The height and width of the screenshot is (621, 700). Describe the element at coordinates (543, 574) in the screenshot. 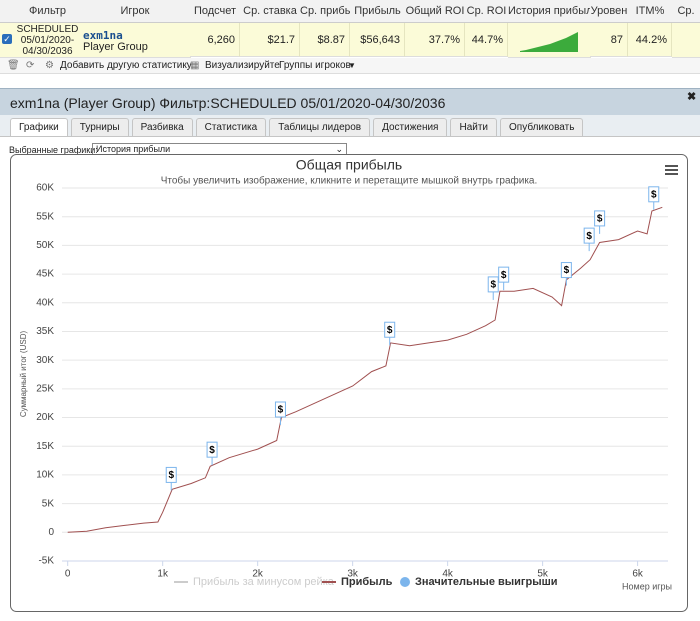

I see `x-tick-label: 5k` at that location.